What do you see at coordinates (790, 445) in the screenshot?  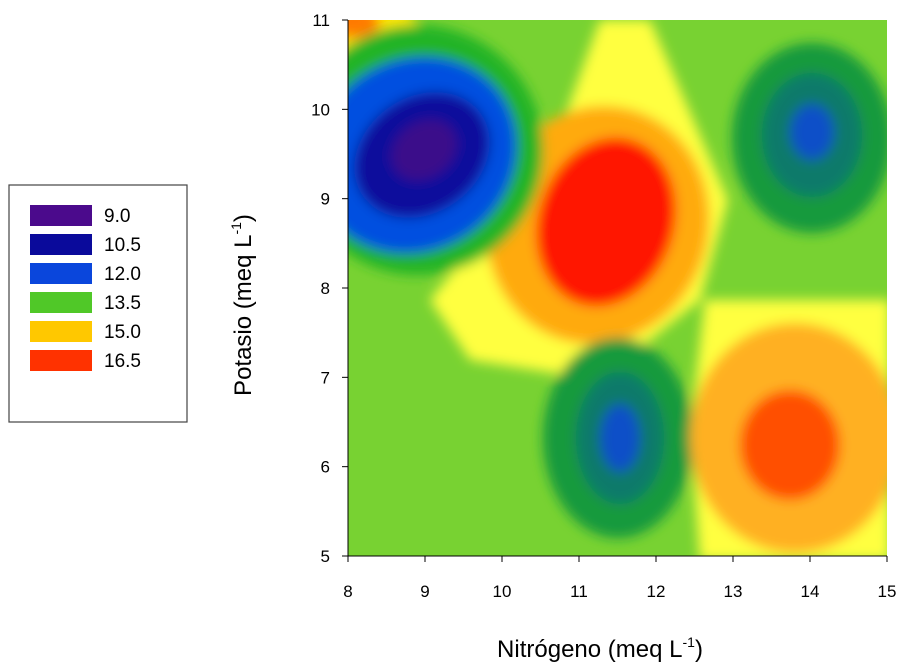 I see `contour-high-bottomright-core` at bounding box center [790, 445].